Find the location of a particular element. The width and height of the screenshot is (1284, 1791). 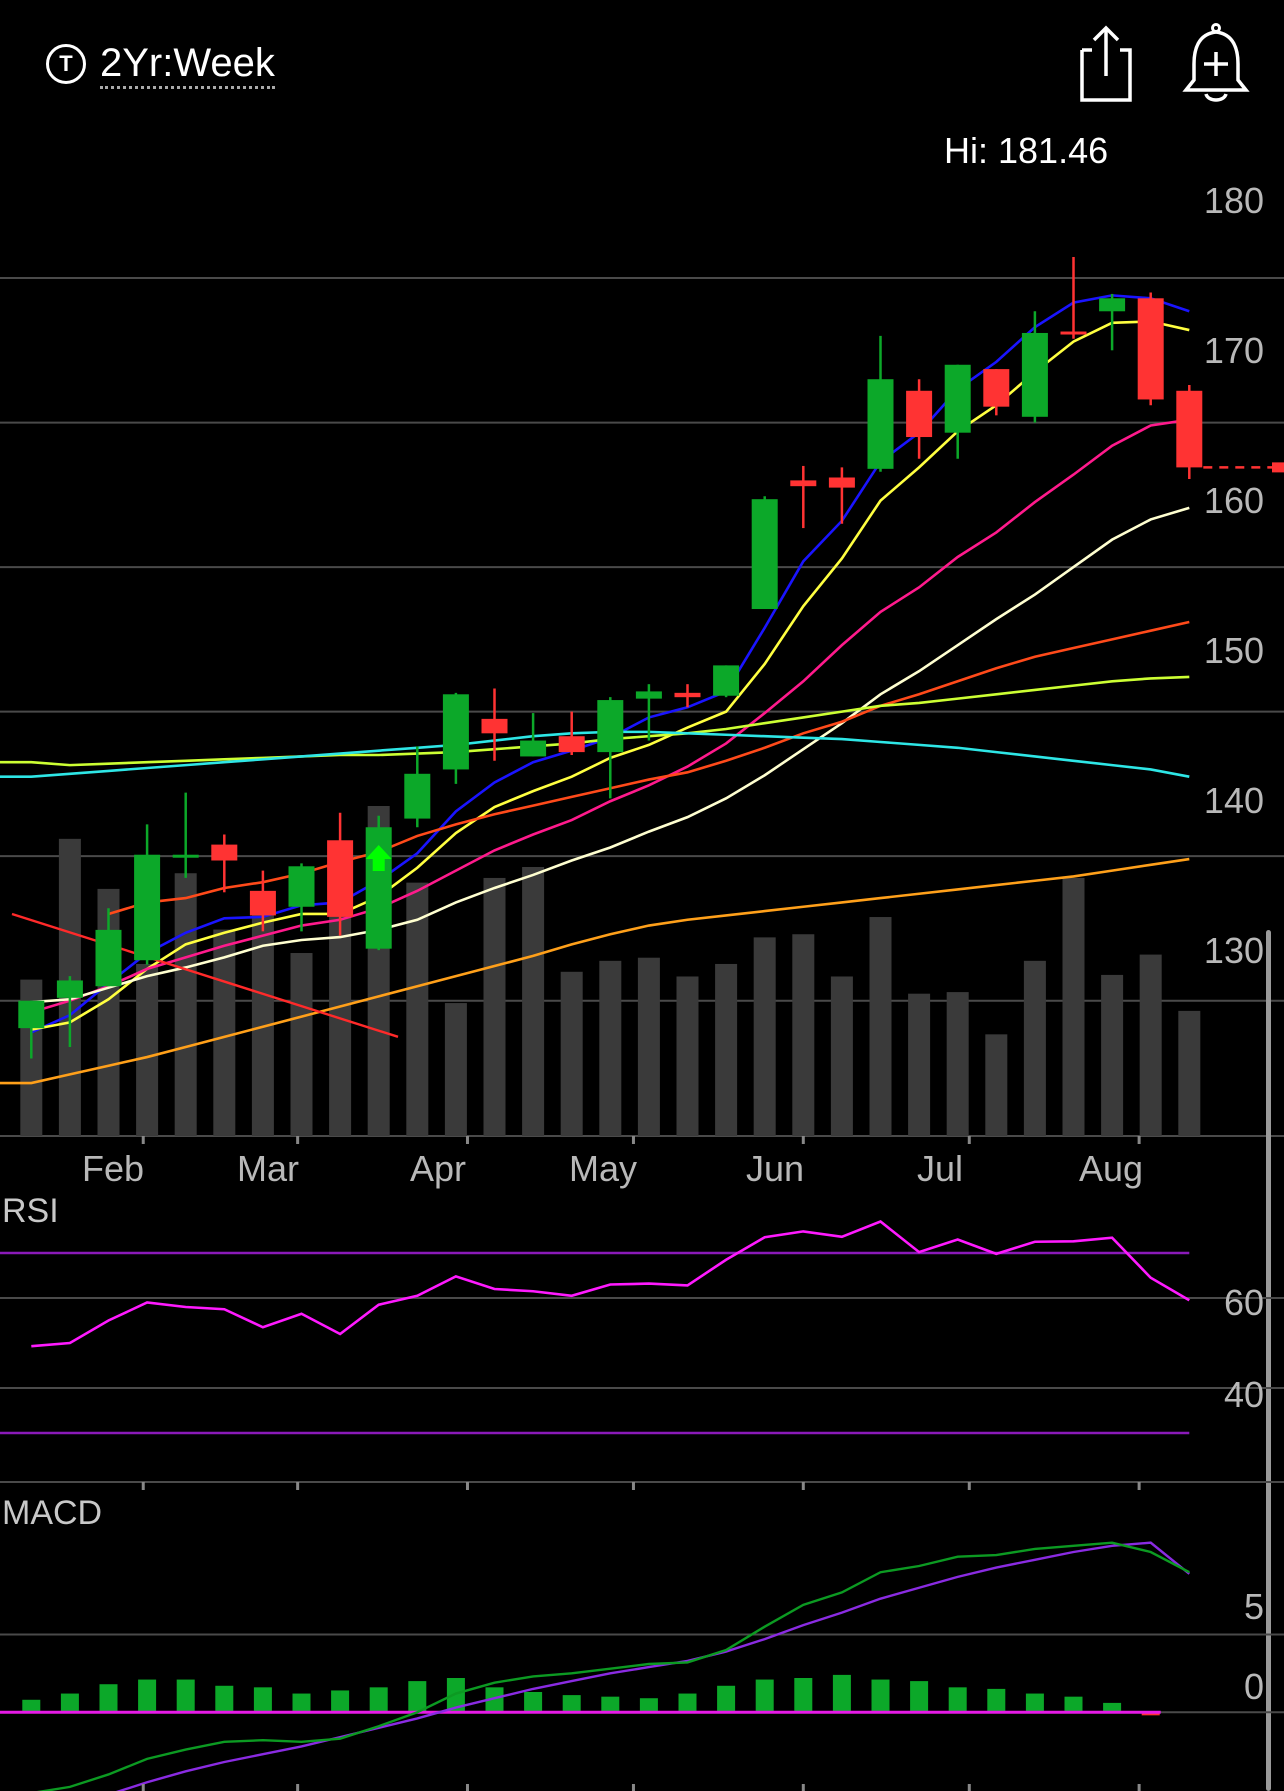

month-tick-label: Aug is located at coordinates (1111, 1168).